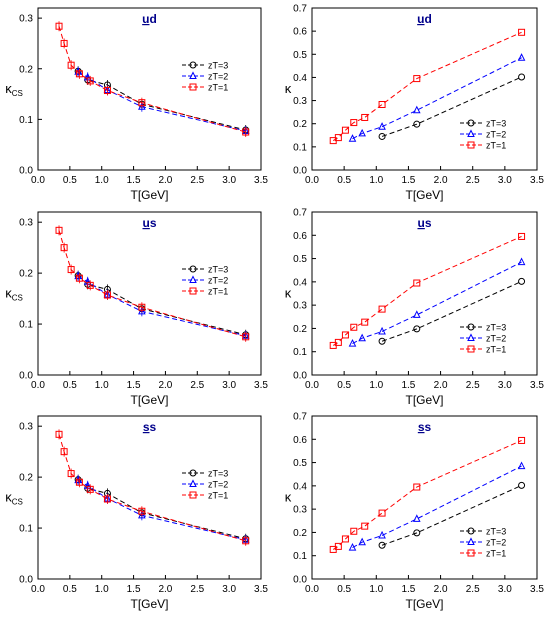 The height and width of the screenshot is (619, 550). Describe the element at coordinates (300, 55) in the screenshot. I see `y-tick-label: 0.5` at that location.